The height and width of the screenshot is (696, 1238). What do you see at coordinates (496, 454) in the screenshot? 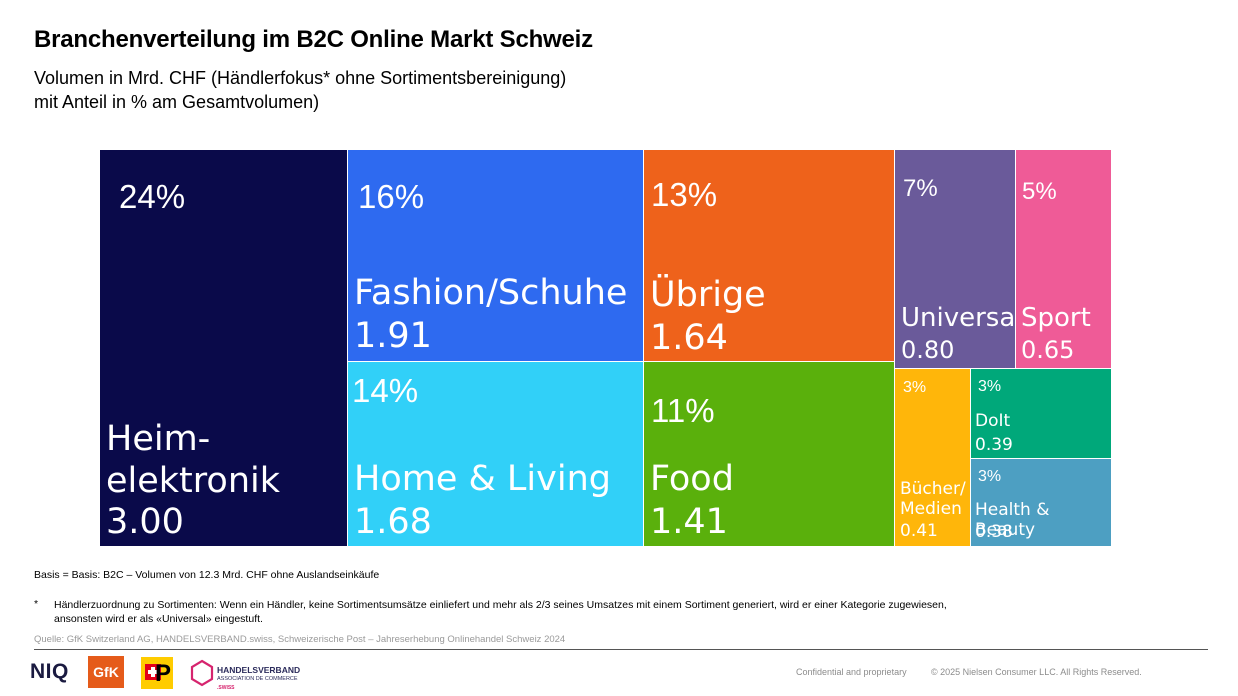
I see `treemap-tile-home-living: 14% Home & Living 1.68` at bounding box center [496, 454].